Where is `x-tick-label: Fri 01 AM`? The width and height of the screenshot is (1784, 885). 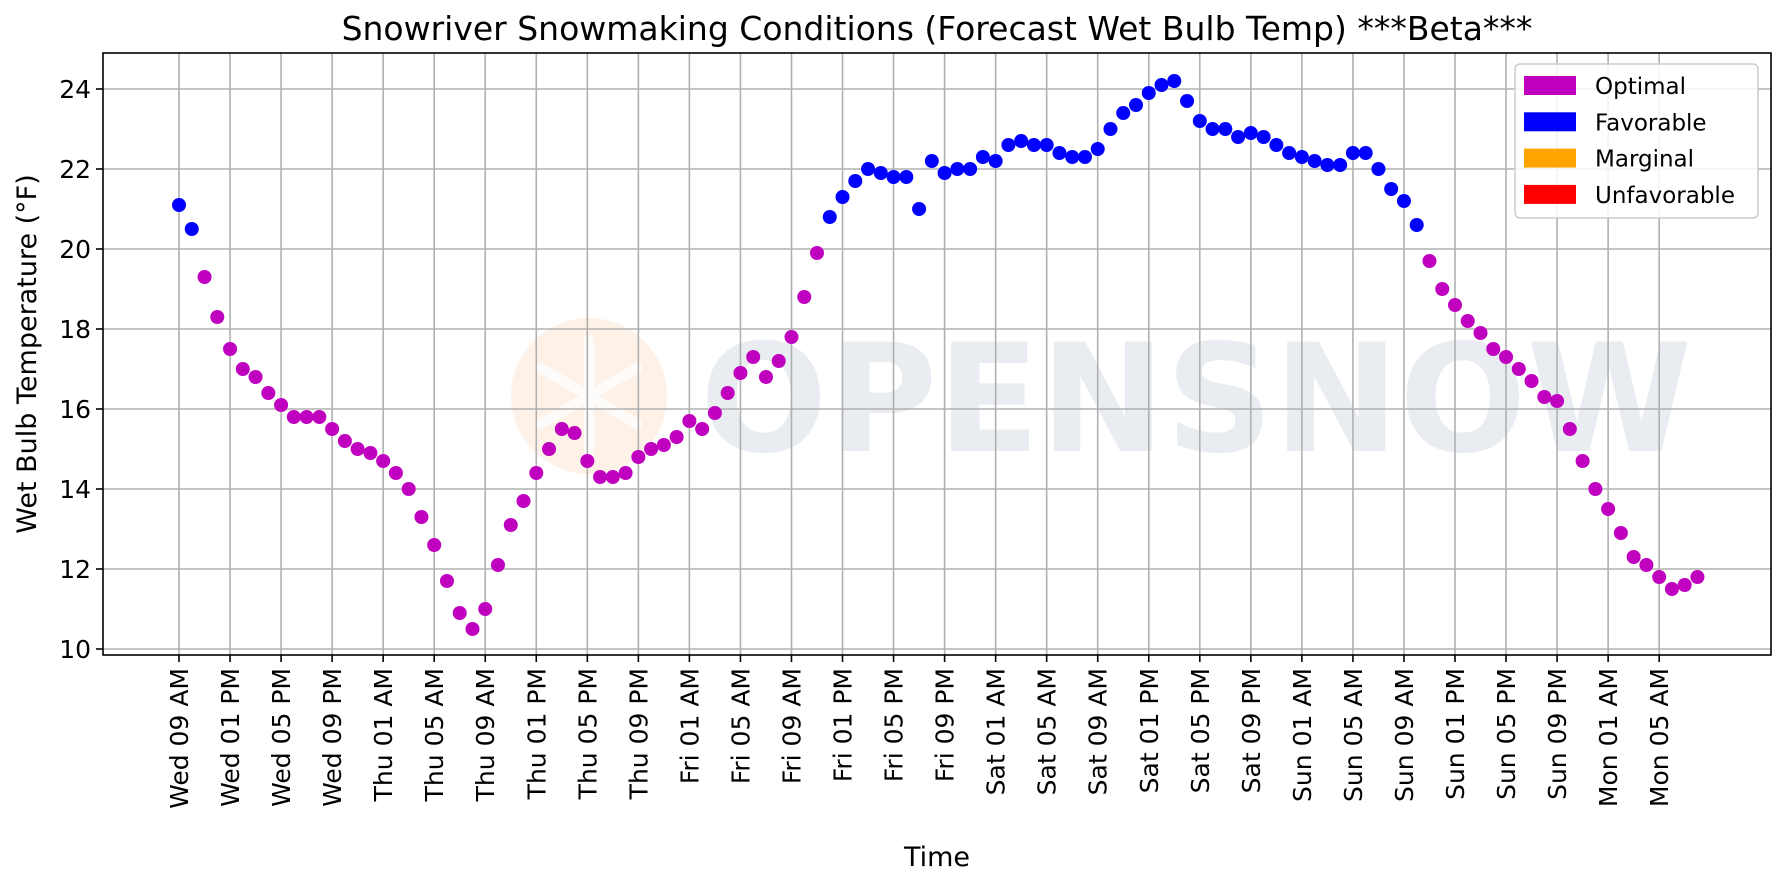
x-tick-label: Fri 01 AM is located at coordinates (689, 726).